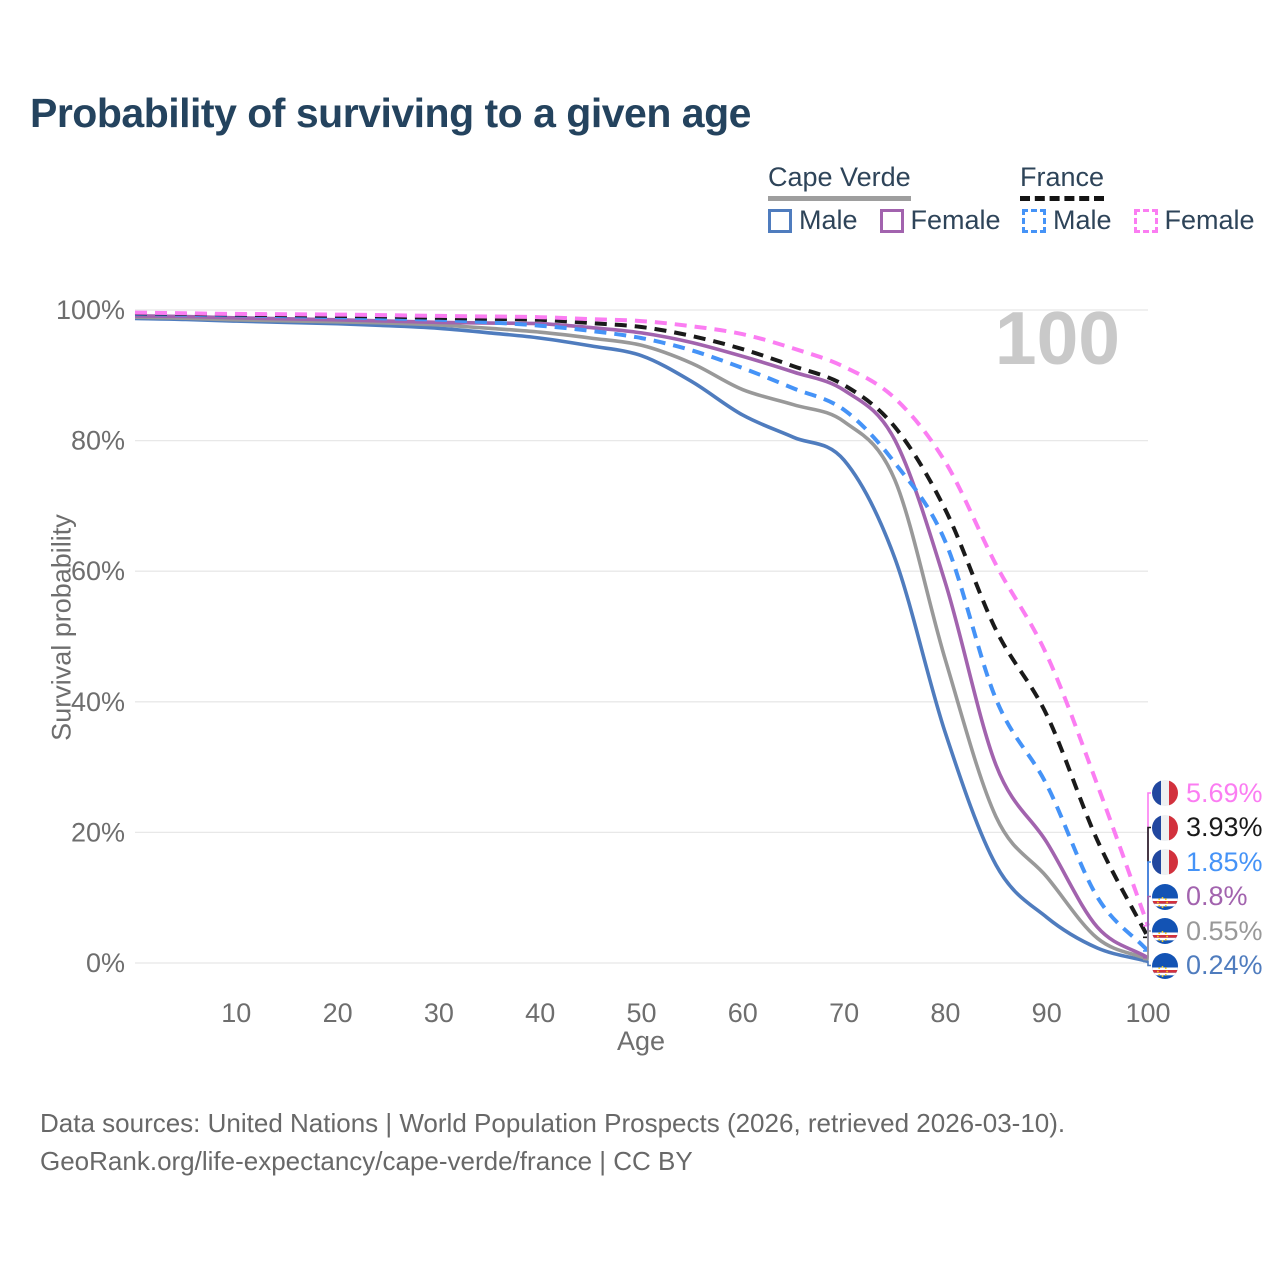 Image resolution: width=1280 pixels, height=1280 pixels. What do you see at coordinates (105, 963) in the screenshot?
I see `y-tick-label-0: 0%` at bounding box center [105, 963].